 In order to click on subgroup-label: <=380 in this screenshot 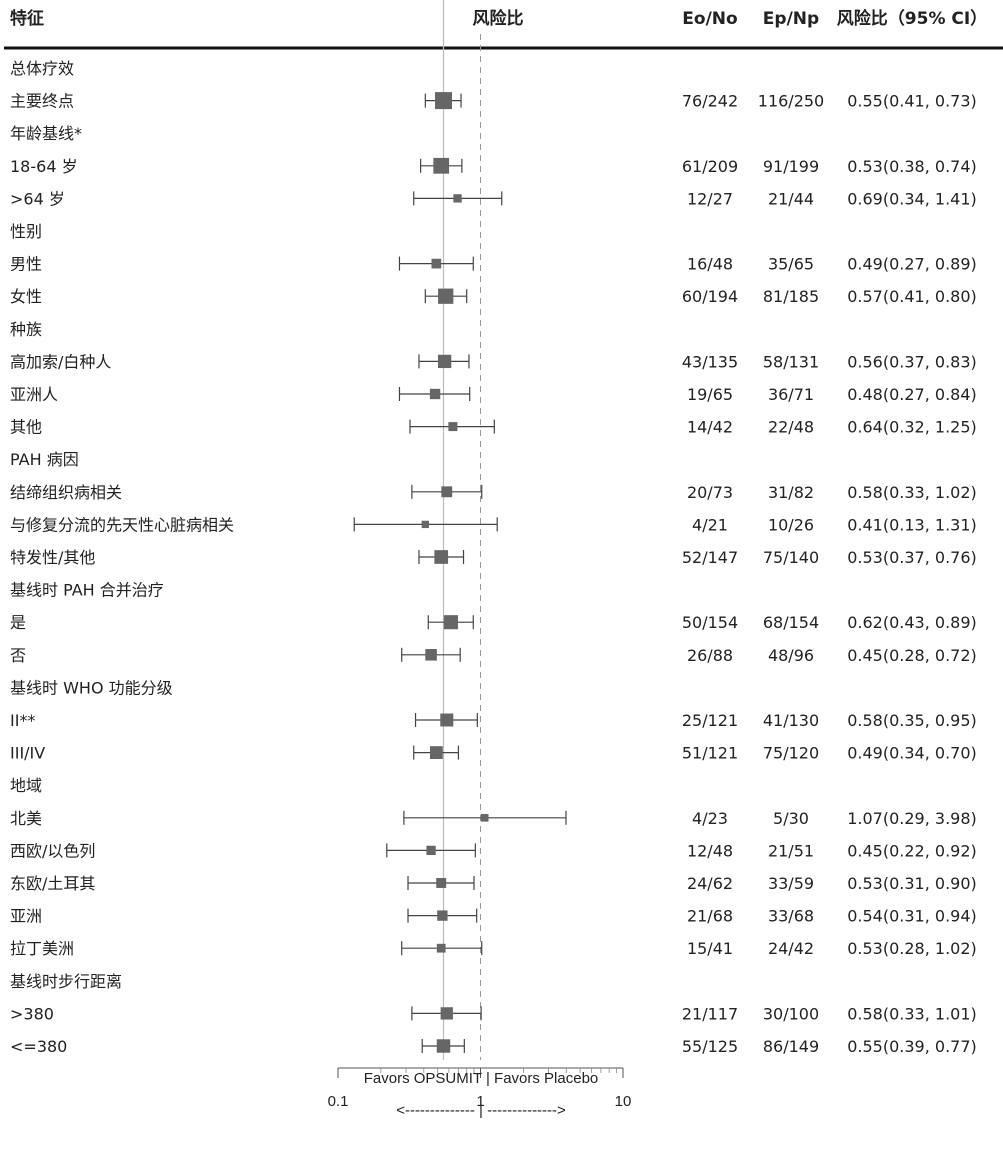, I will do `click(38, 1046)`.